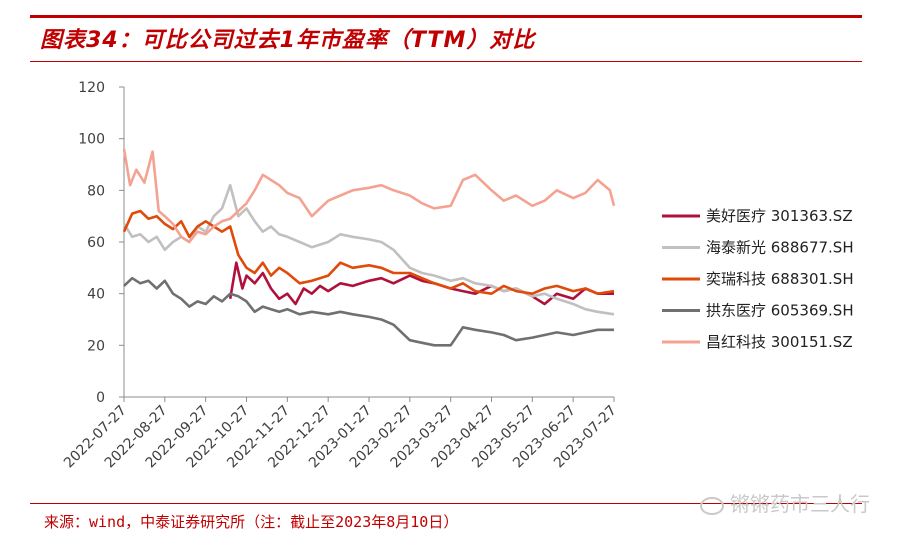 Image resolution: width=922 pixels, height=542 pixels. I want to click on legend-label-4: 拱东医疗 605369.SH, so click(780, 311).